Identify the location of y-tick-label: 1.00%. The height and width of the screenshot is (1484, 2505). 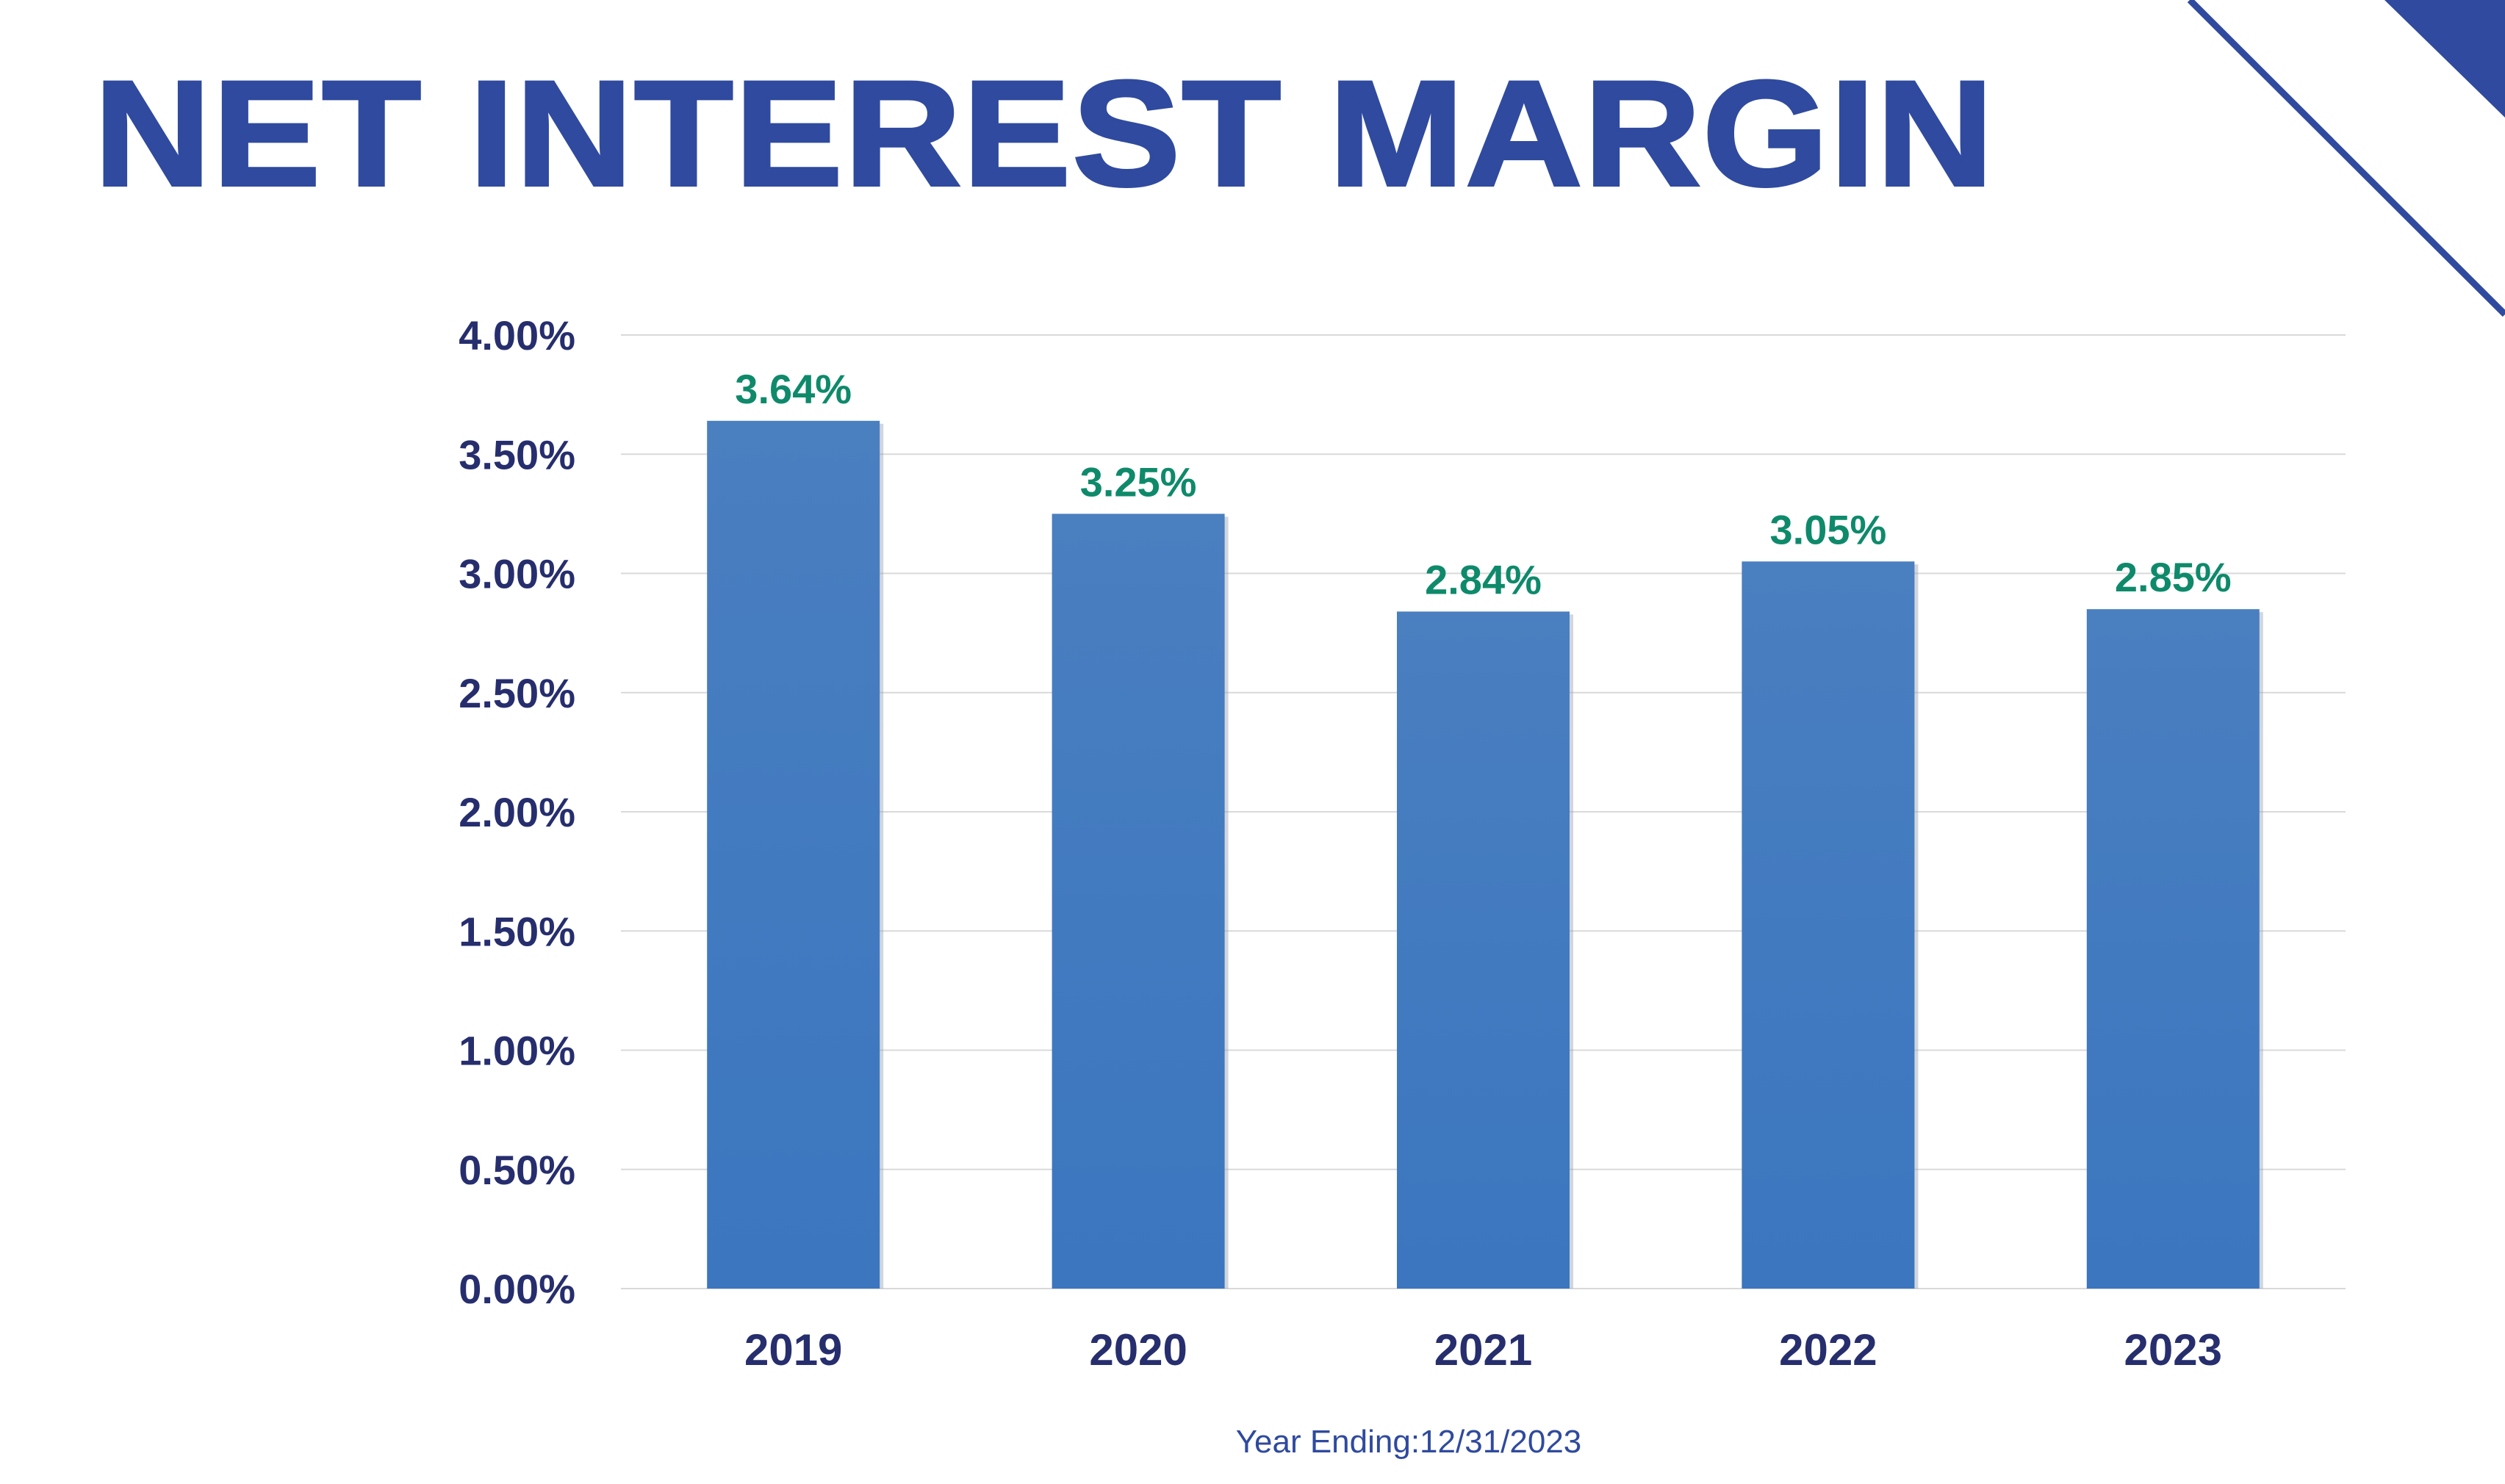
(517, 1051).